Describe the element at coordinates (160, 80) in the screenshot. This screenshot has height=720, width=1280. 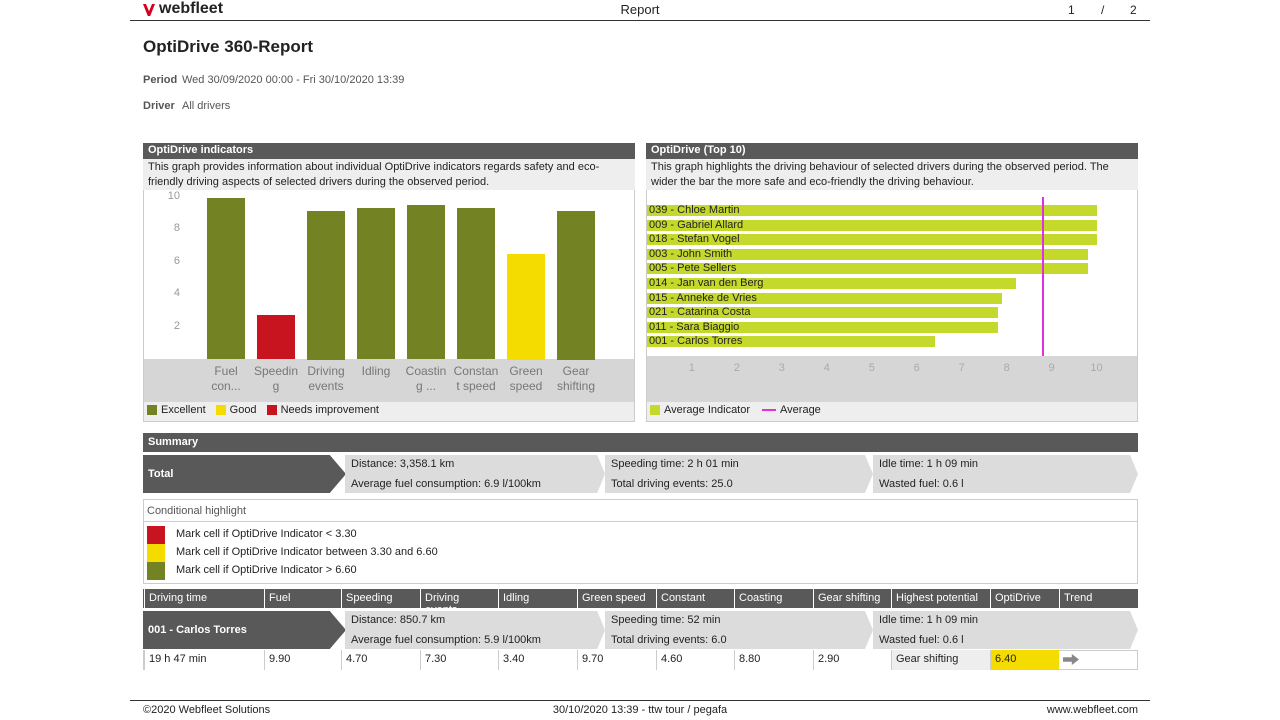
I see `period-label: Period` at that location.